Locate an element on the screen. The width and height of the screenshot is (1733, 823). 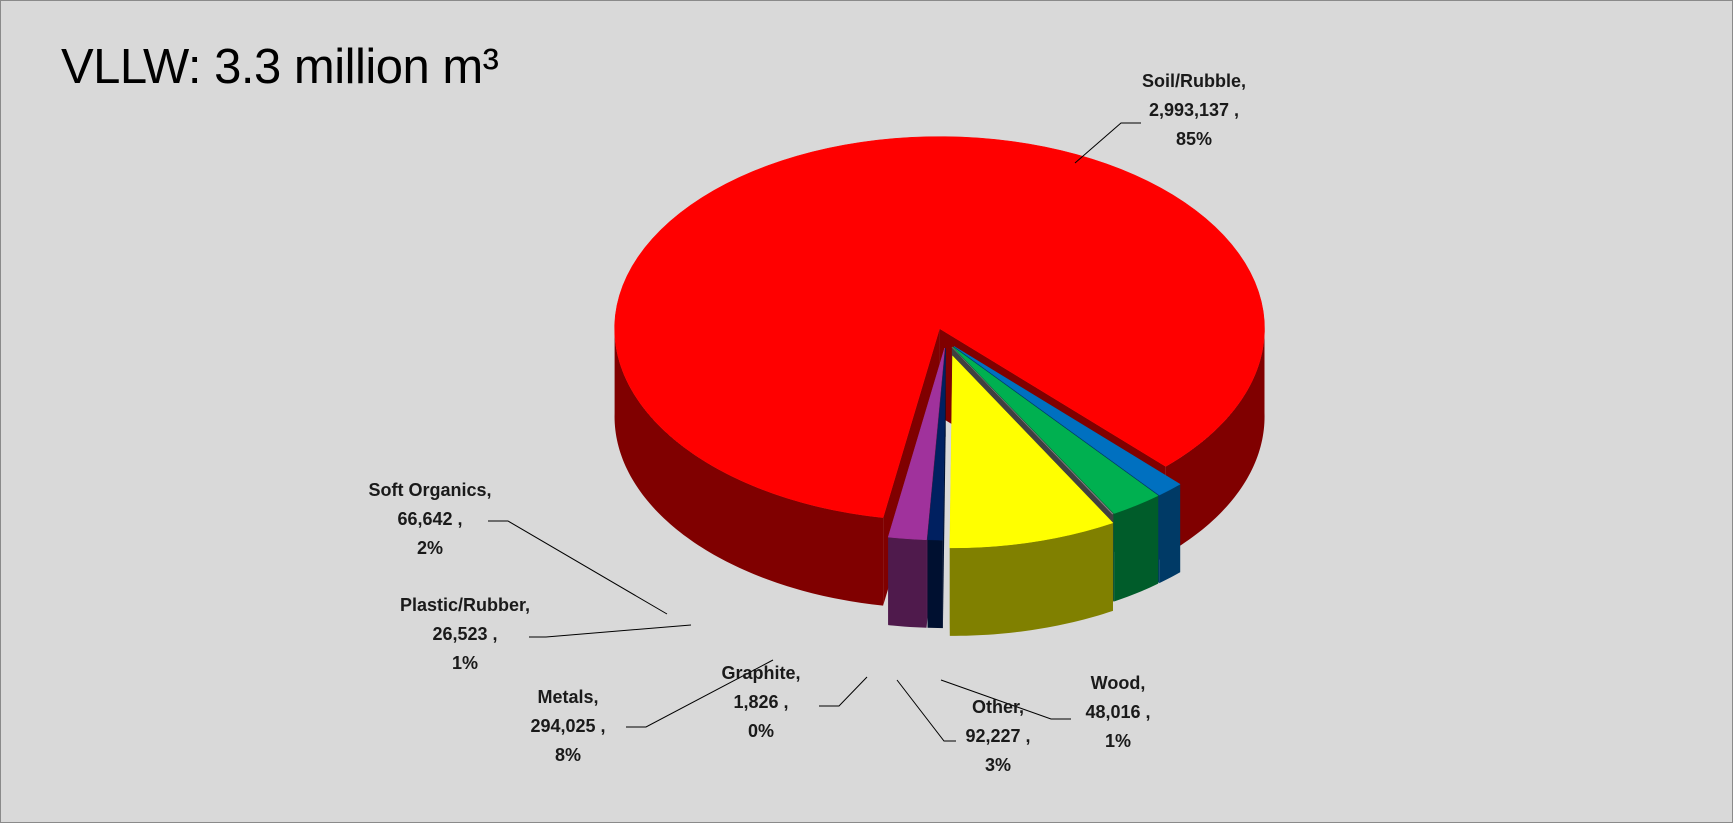
data-label-name: Graphite, is located at coordinates (760, 673).